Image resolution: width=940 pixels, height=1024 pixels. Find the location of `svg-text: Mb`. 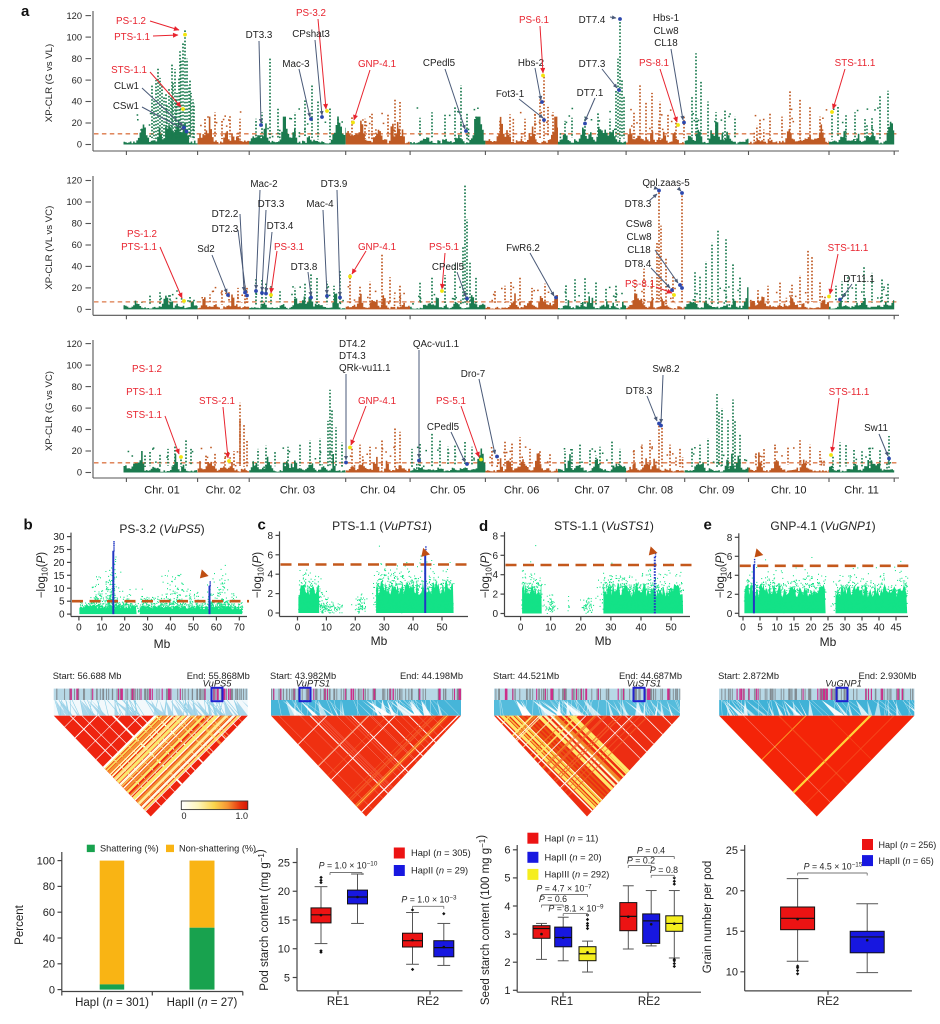

svg-text: Mb is located at coordinates (828, 642).